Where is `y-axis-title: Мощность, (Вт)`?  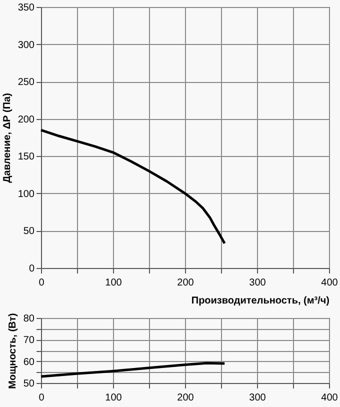 y-axis-title: Мощность, (Вт) is located at coordinates (12, 351).